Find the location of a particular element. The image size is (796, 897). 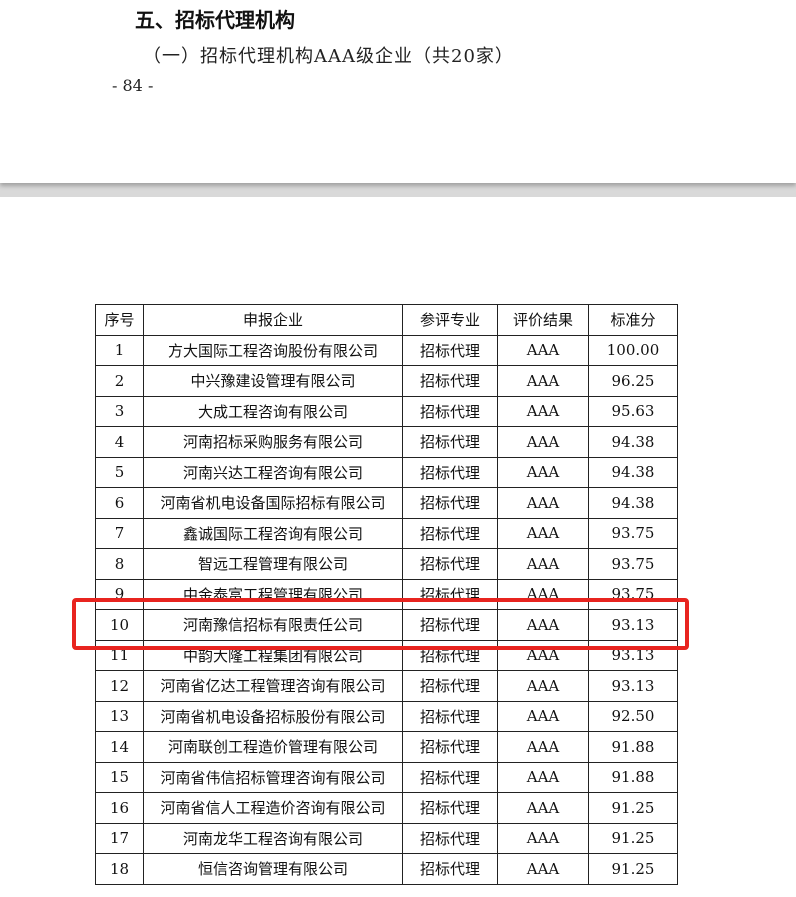

table-row: 16 河南省信人工程造价咨询有限公司 招标代理 AAA 91.25 is located at coordinates (386, 808).